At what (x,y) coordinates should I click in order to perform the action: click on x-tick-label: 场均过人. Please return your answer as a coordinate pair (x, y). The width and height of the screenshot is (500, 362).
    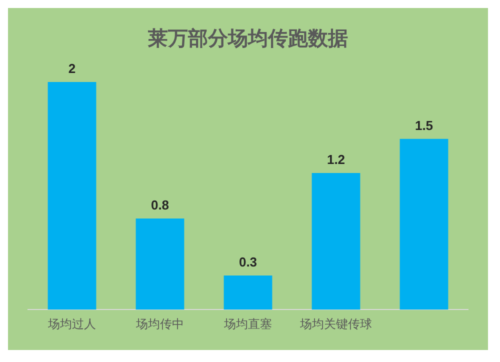
    Looking at the image, I should click on (71, 323).